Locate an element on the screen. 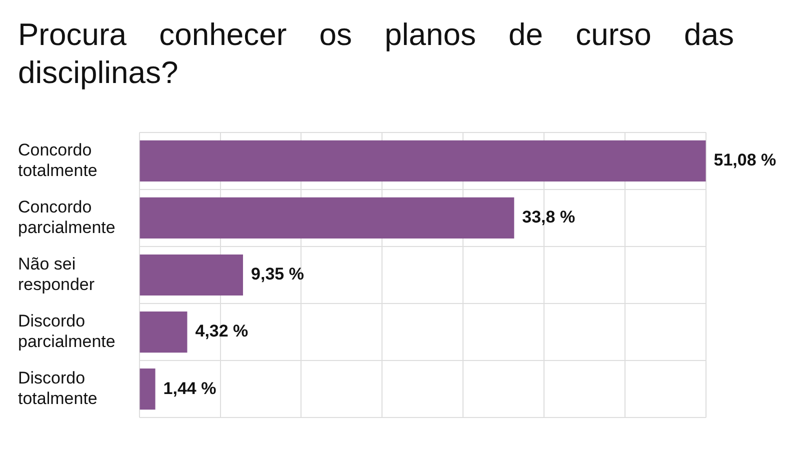  data-label: 33,8 % is located at coordinates (549, 217).